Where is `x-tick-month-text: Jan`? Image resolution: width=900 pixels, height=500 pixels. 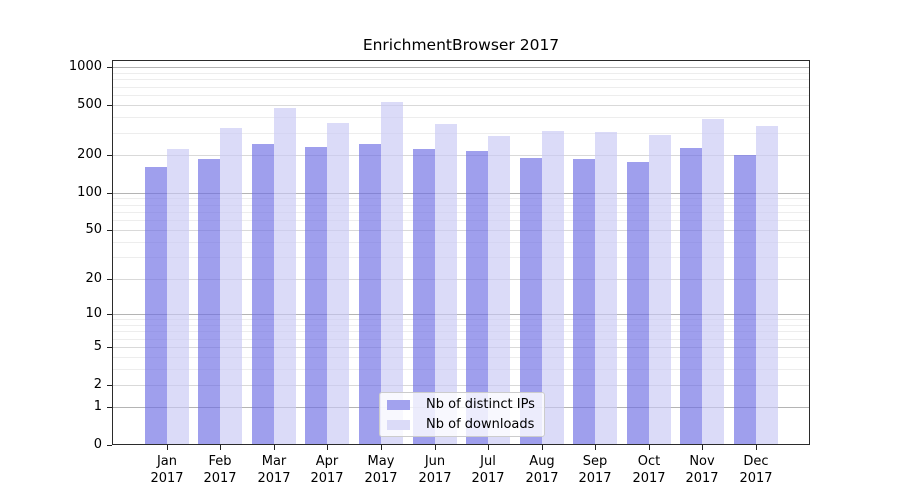 x-tick-month-text: Jan is located at coordinates (167, 461).